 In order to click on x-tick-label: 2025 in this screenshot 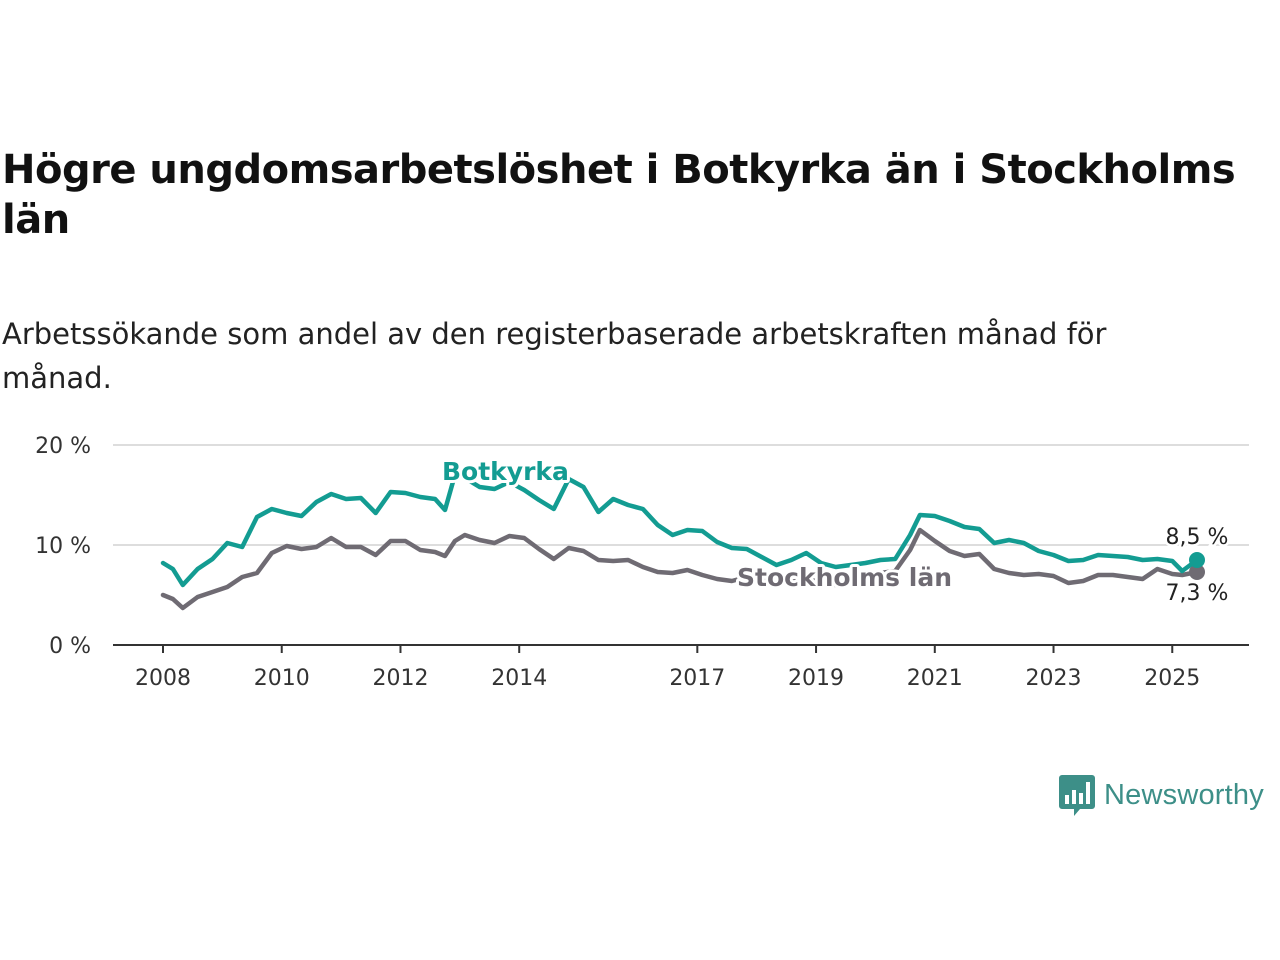, I will do `click(1172, 678)`.